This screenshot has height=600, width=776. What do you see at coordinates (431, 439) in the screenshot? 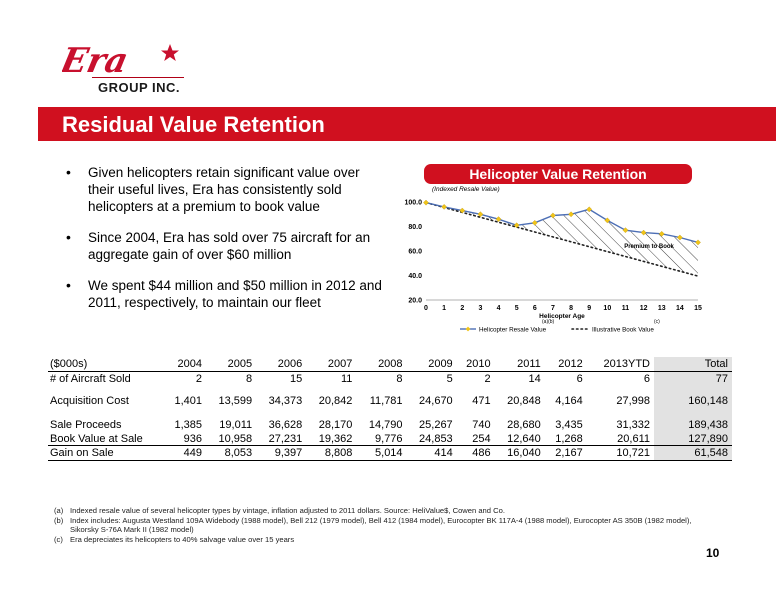
I see `table-cell: 24,853` at bounding box center [431, 439].